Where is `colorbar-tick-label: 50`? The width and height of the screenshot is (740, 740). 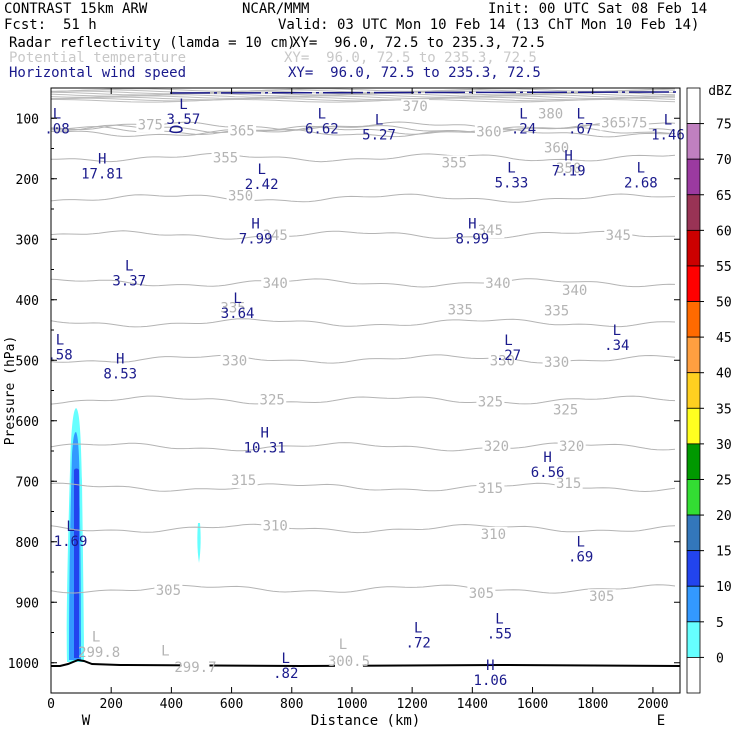
colorbar-tick-label: 50 is located at coordinates (724, 303).